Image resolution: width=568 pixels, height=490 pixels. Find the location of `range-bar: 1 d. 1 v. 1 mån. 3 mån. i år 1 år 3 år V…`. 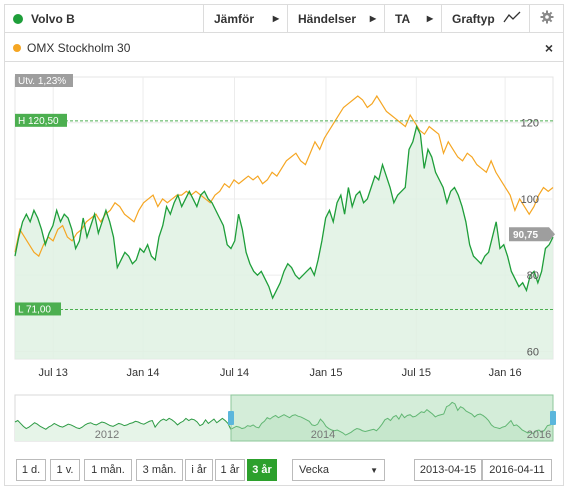

range-bar: 1 d. 1 v. 1 mån. 3 mån. i år 1 år 3 år V… is located at coordinates (284, 470).